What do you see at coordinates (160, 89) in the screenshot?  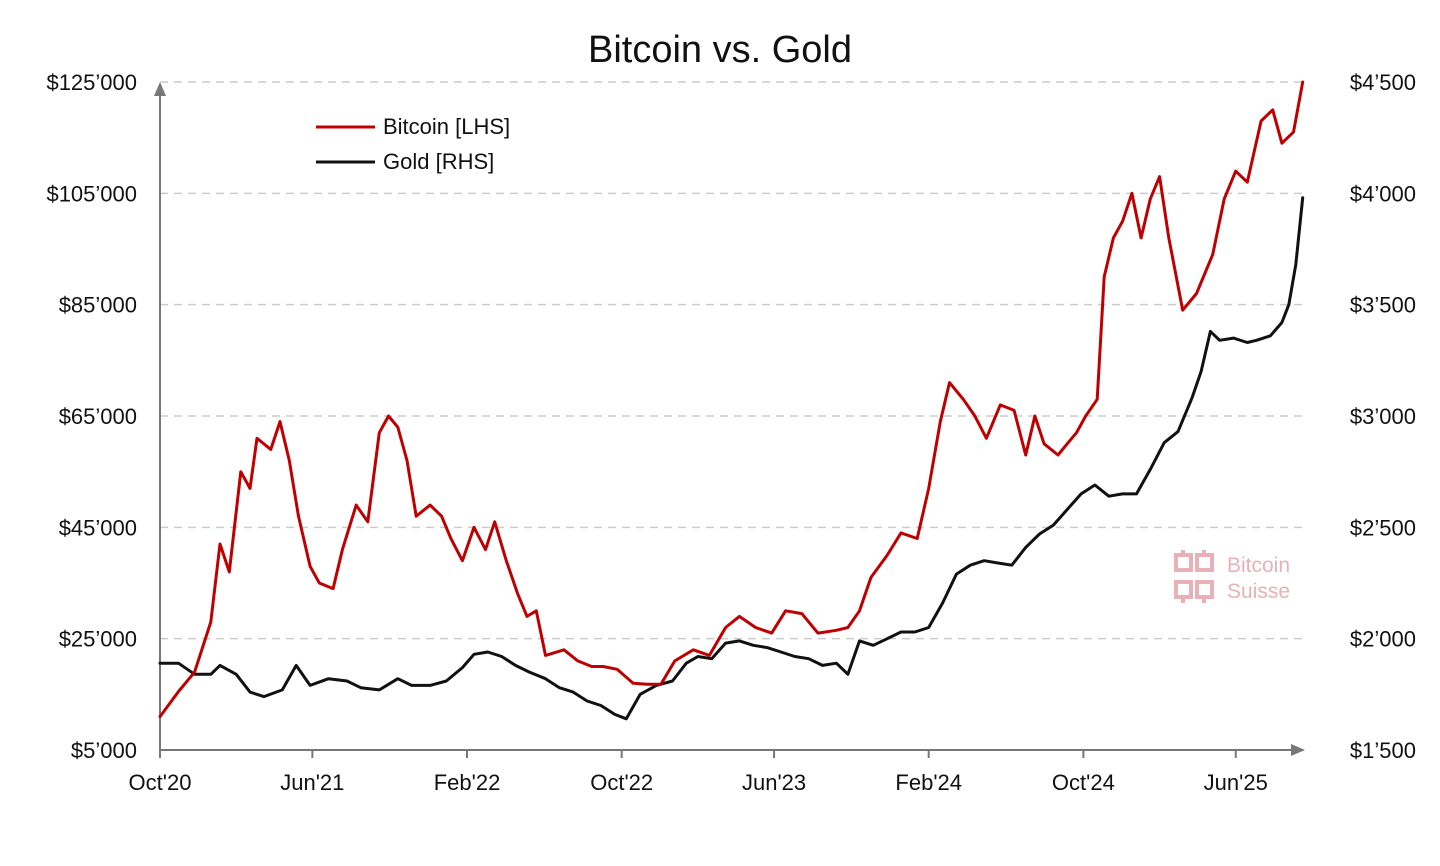 I see `y-axis-arrow-icon` at bounding box center [160, 89].